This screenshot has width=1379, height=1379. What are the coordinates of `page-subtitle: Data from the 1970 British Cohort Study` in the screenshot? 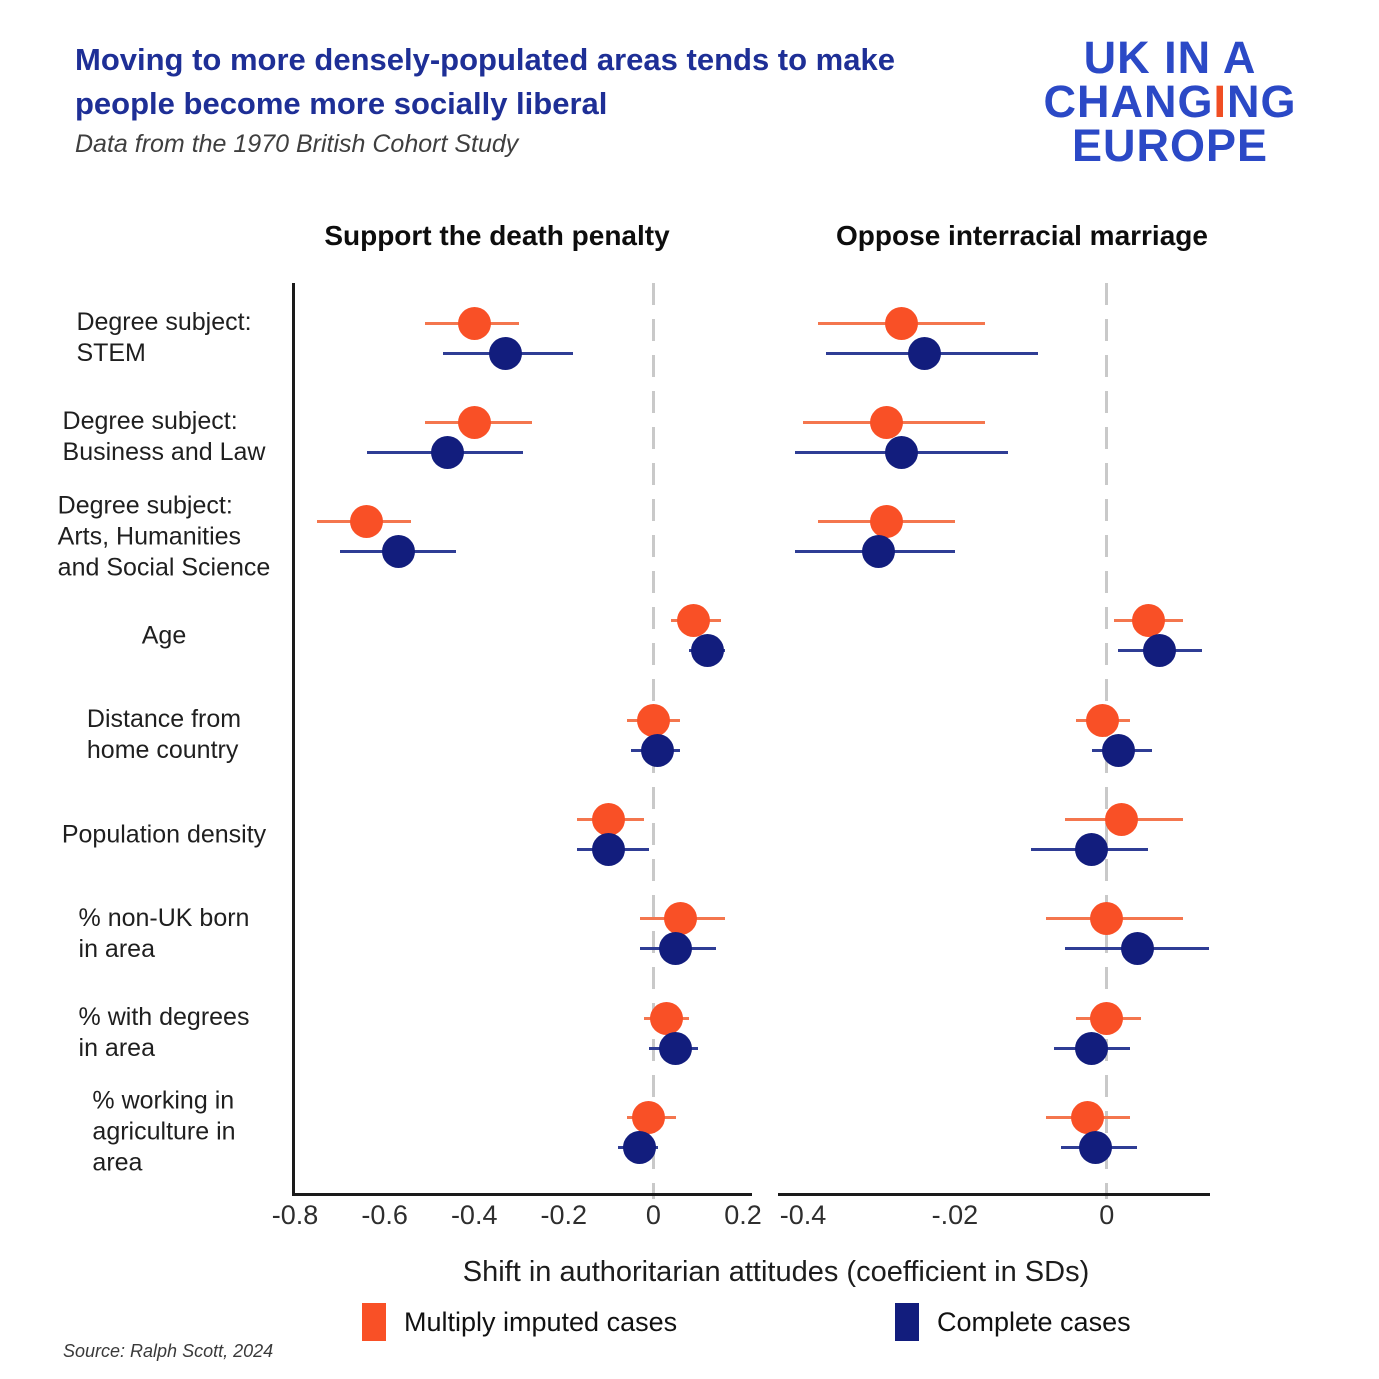 It's located at (297, 144).